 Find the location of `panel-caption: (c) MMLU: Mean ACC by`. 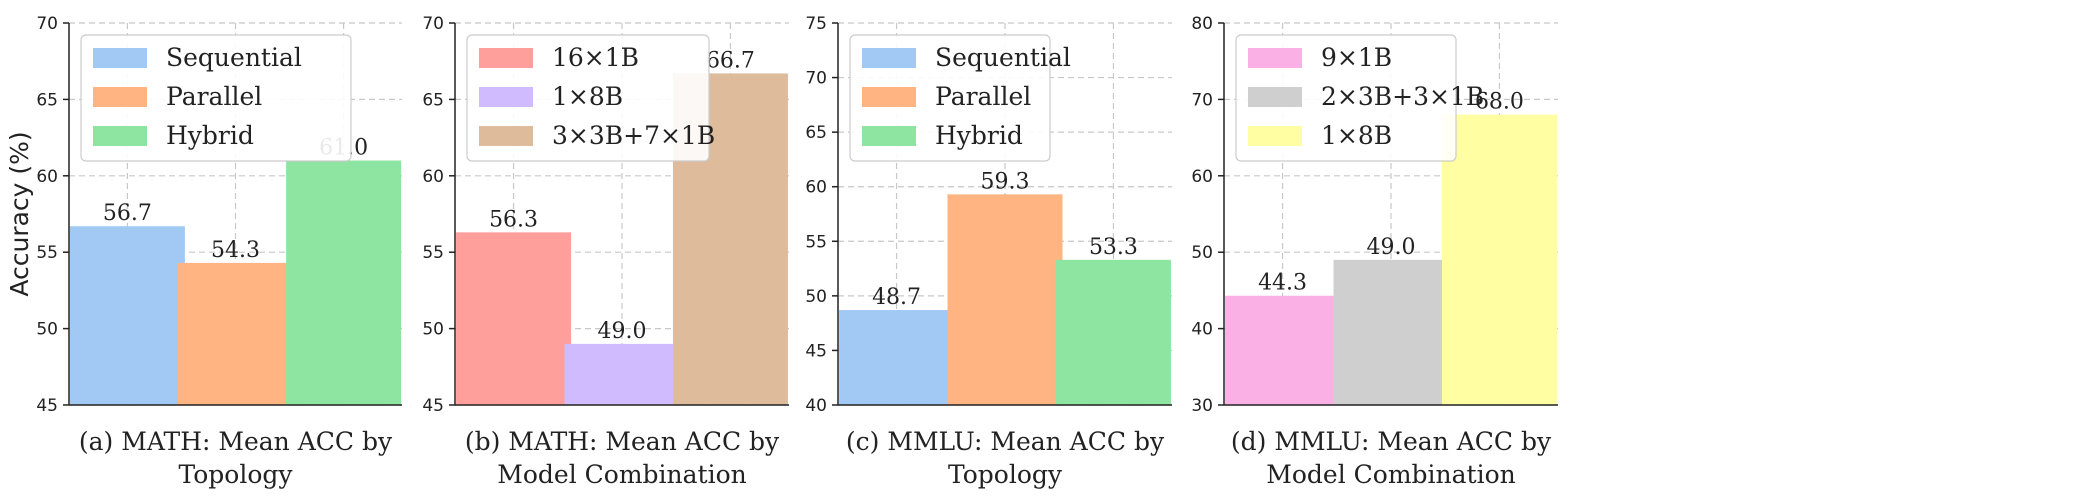

panel-caption: (c) MMLU: Mean ACC by is located at coordinates (1005, 441).